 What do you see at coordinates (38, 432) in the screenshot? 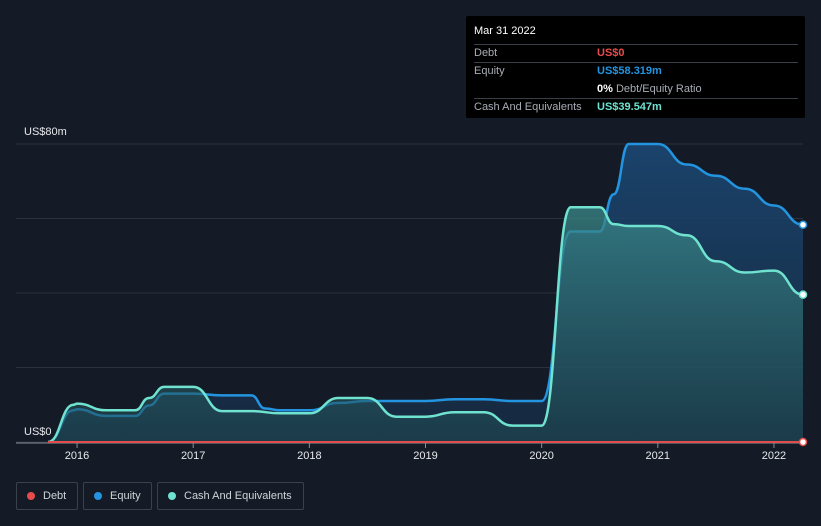
I see `y-axis-bottom-label: US$0` at bounding box center [38, 432].